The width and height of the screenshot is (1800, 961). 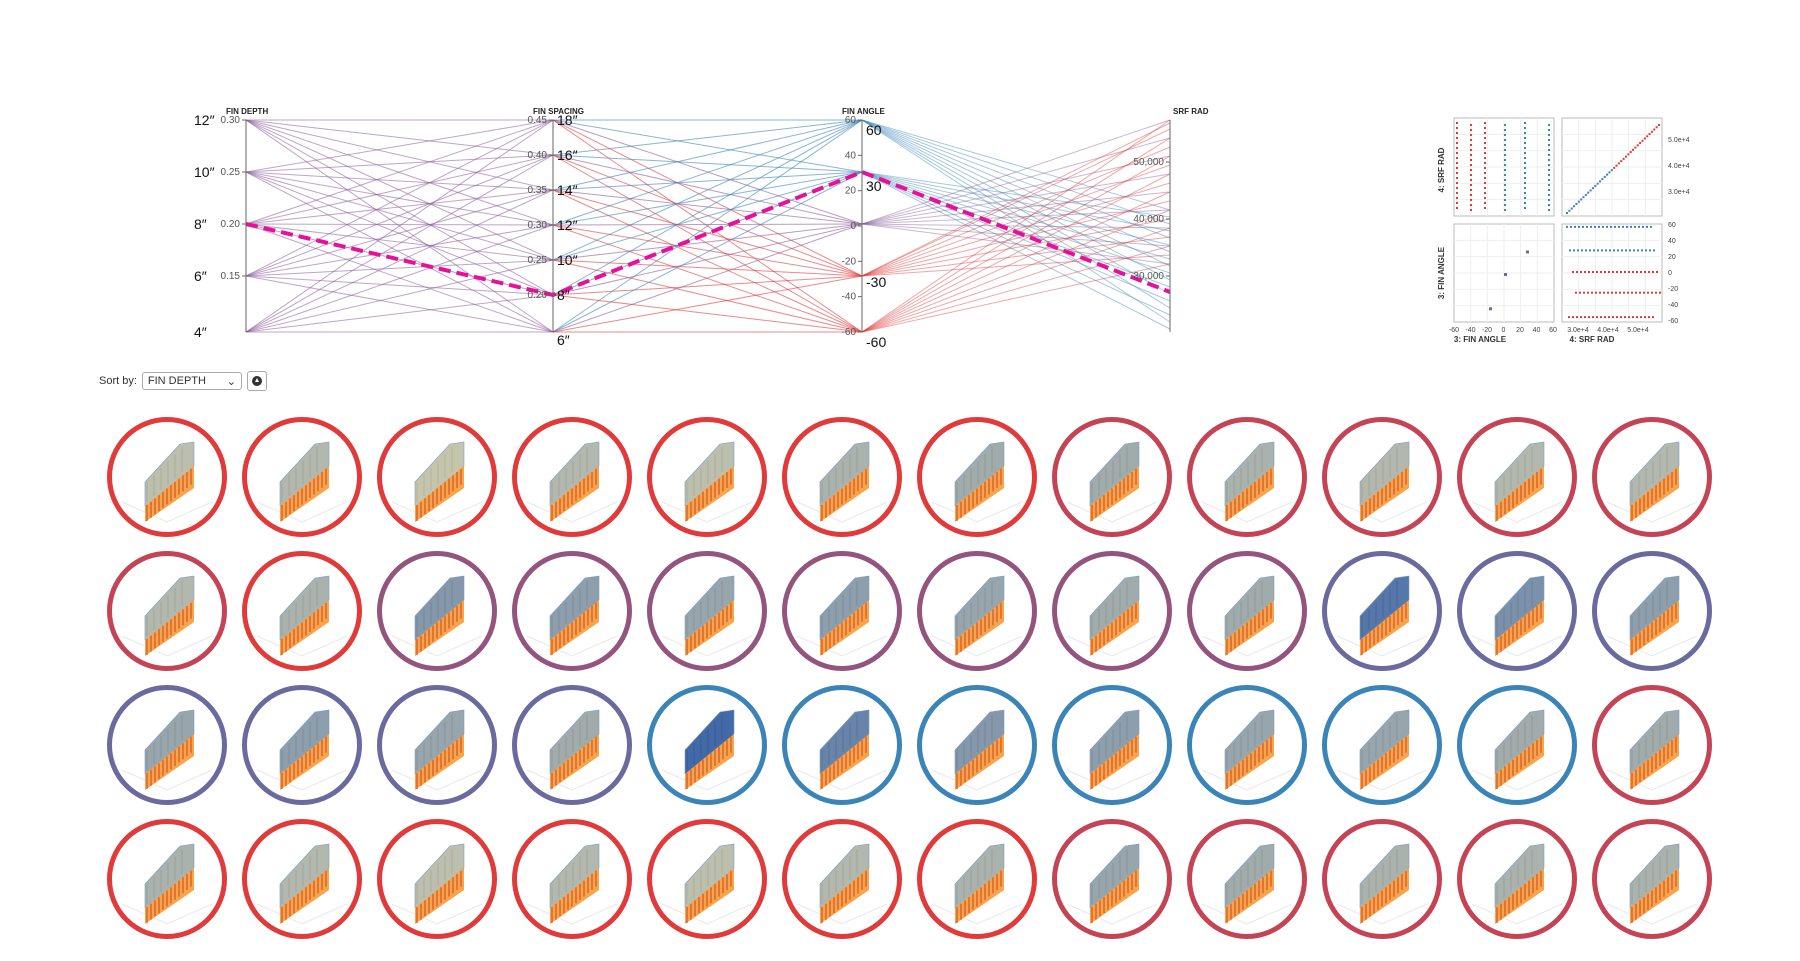 What do you see at coordinates (1470, 330) in the screenshot?
I see `tick-label: -40` at bounding box center [1470, 330].